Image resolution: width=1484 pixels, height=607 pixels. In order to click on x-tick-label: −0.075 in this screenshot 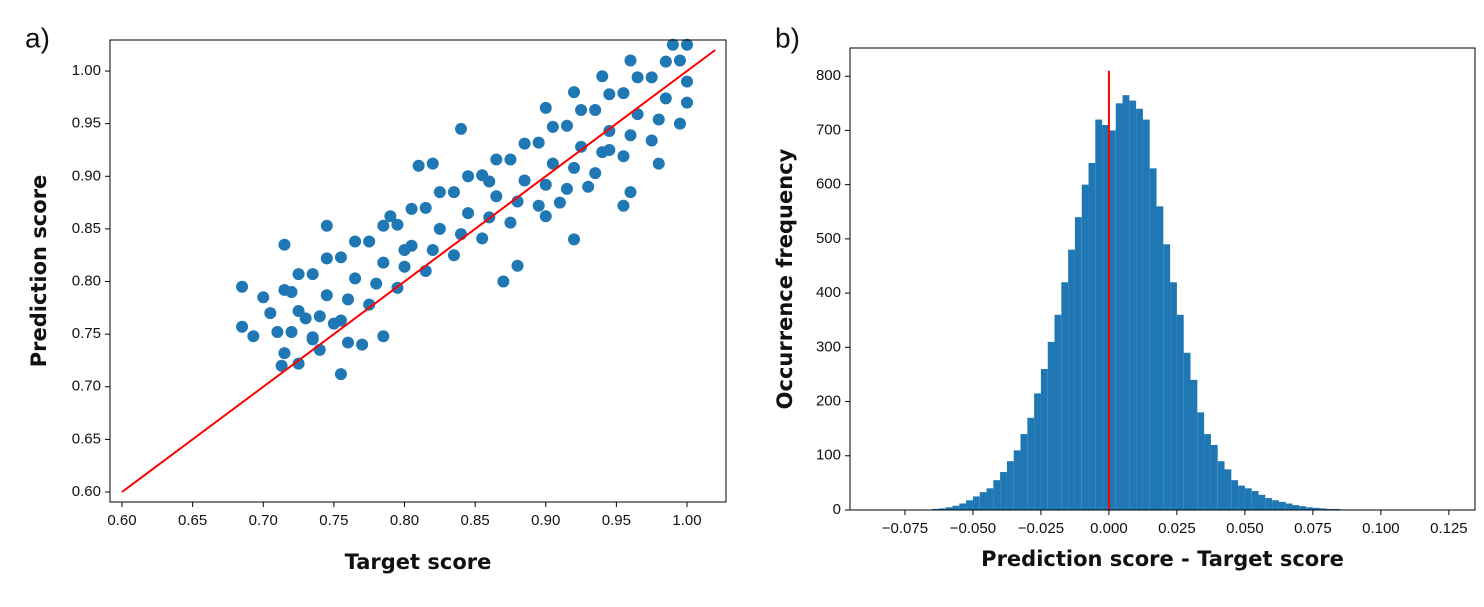, I will do `click(905, 528)`.